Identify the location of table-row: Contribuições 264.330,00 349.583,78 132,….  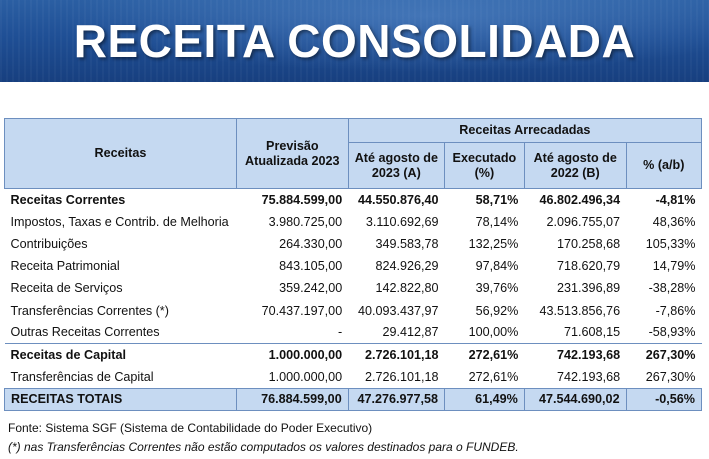
(353, 244).